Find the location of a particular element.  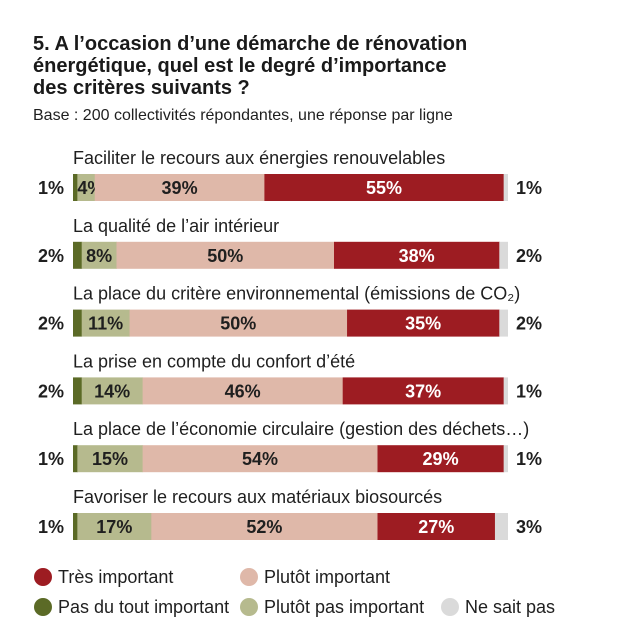

value-label-plutot-pas-important: 15% is located at coordinates (110, 459).